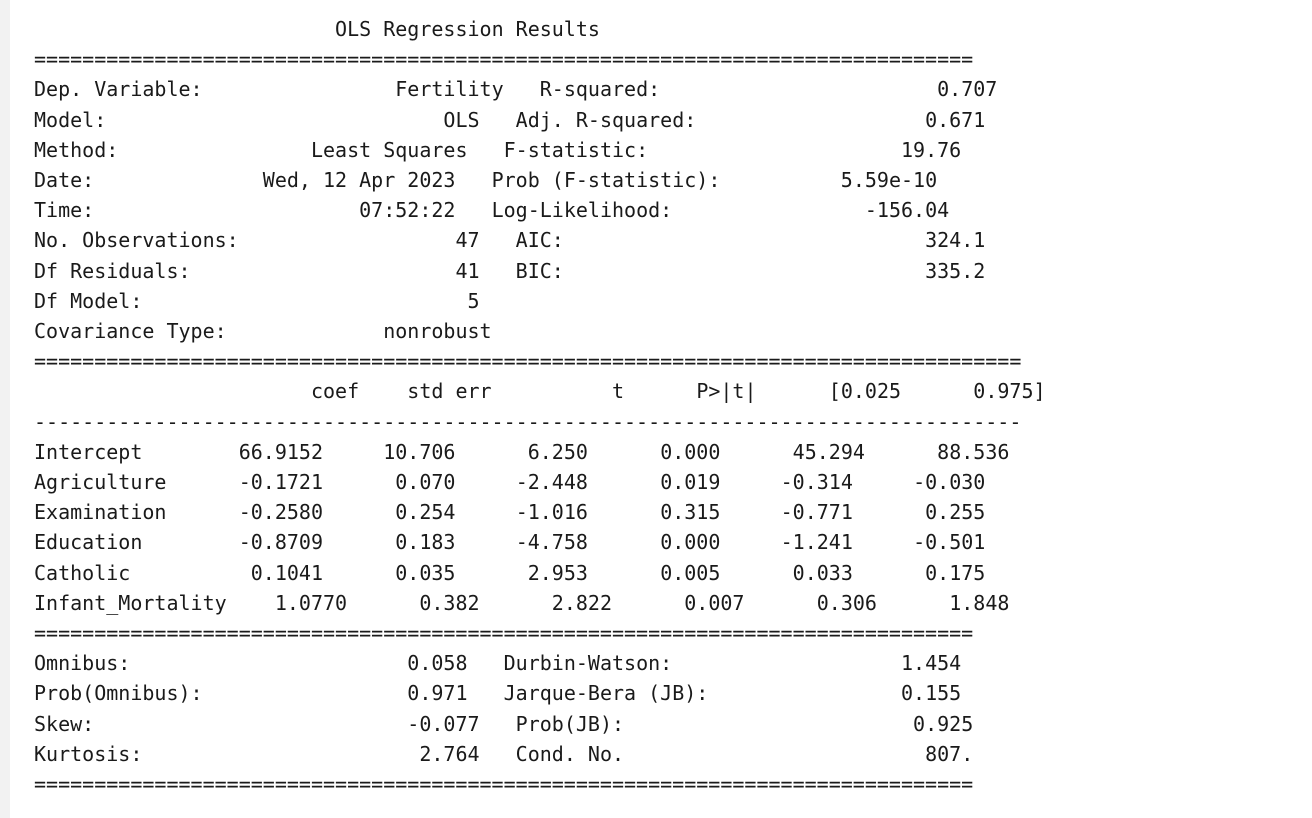  Describe the element at coordinates (822, 572) in the screenshot. I see `ci-low-value: 0.033` at that location.